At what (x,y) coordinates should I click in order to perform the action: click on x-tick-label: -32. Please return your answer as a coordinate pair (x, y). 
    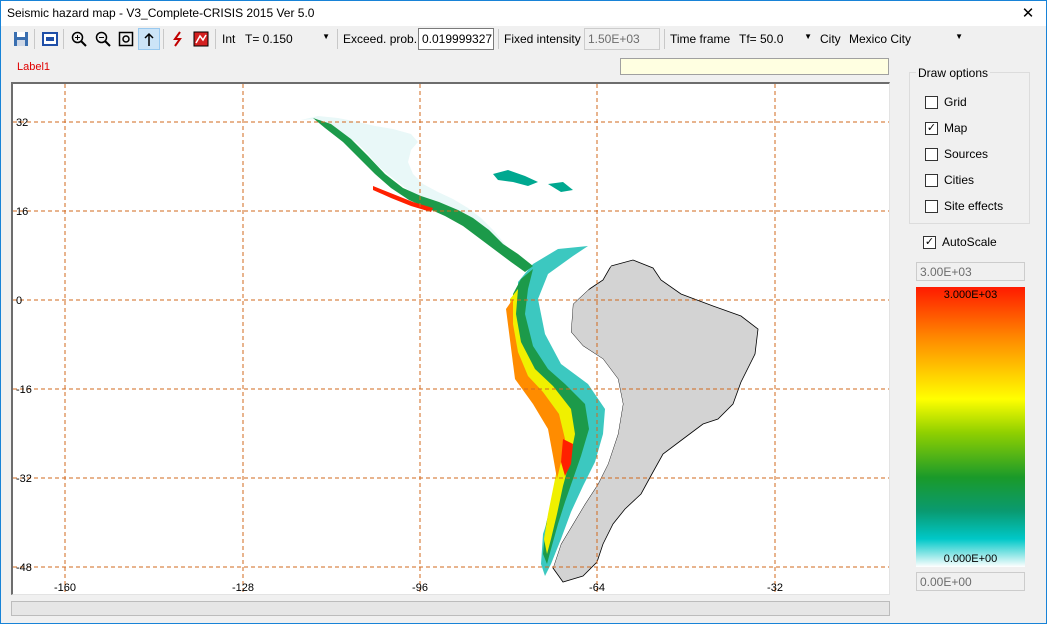
    Looking at the image, I should click on (775, 588).